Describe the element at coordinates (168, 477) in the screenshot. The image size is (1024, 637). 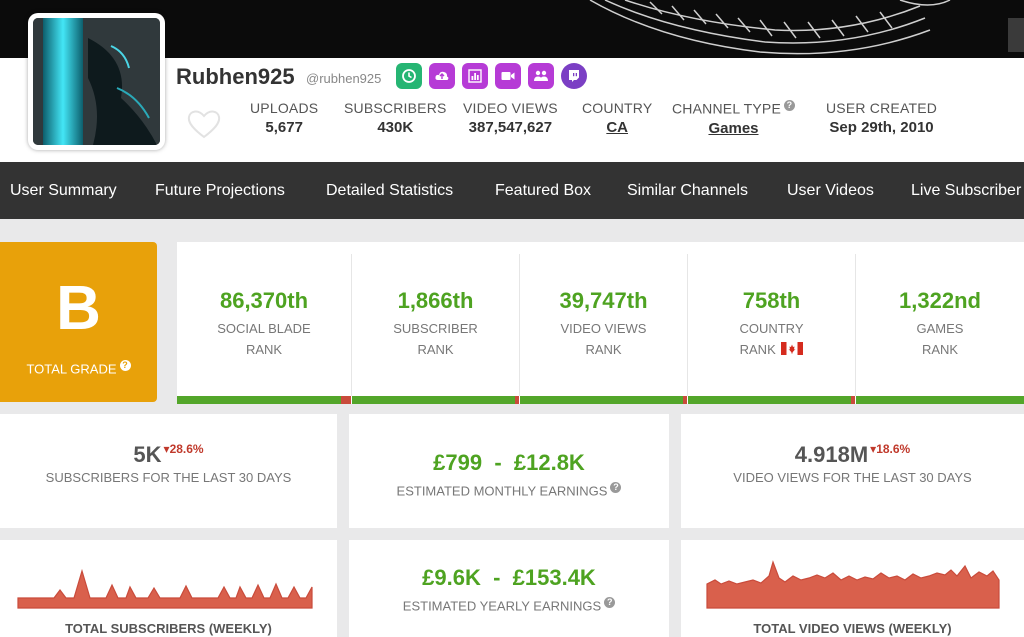
I see `subs-30-label: SUBSCRIBERS FOR THE LAST 30 DAYS` at that location.